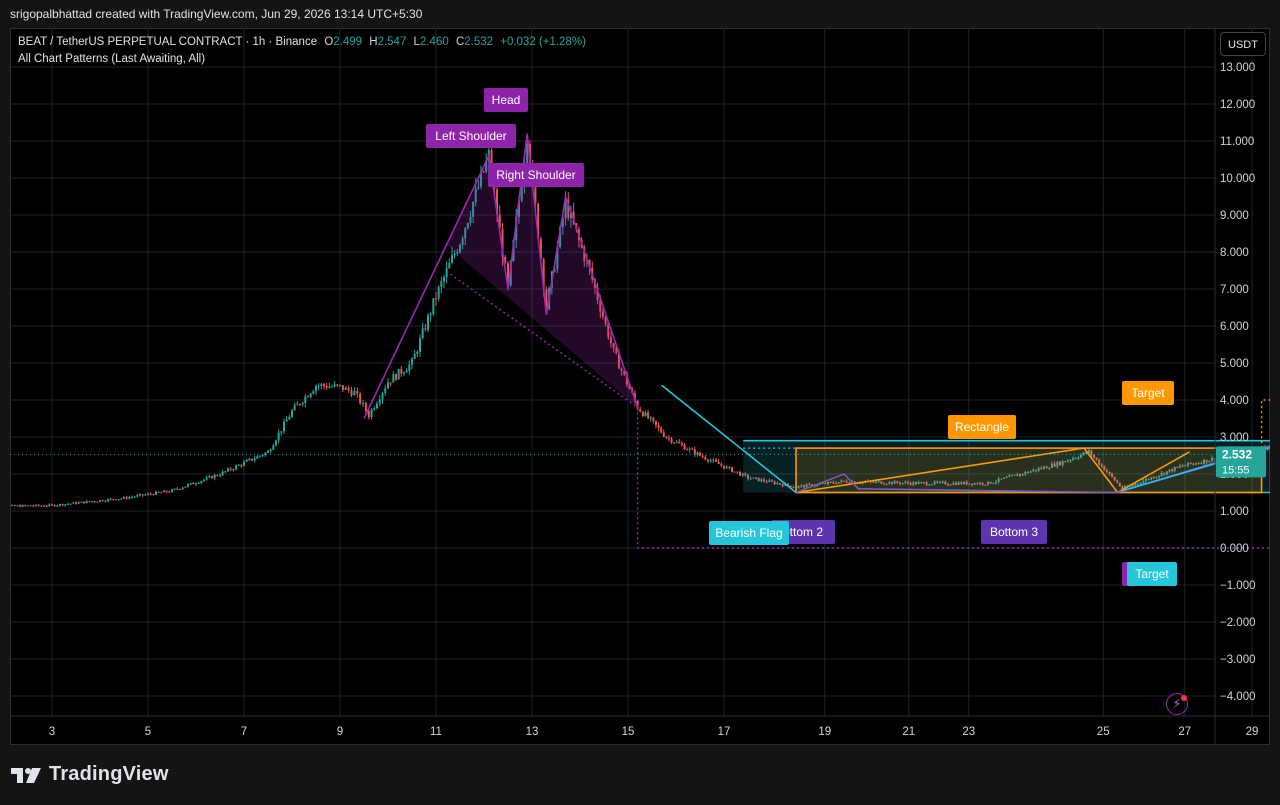 This screenshot has height=805, width=1280. I want to click on time-tick-label: 19, so click(824, 732).